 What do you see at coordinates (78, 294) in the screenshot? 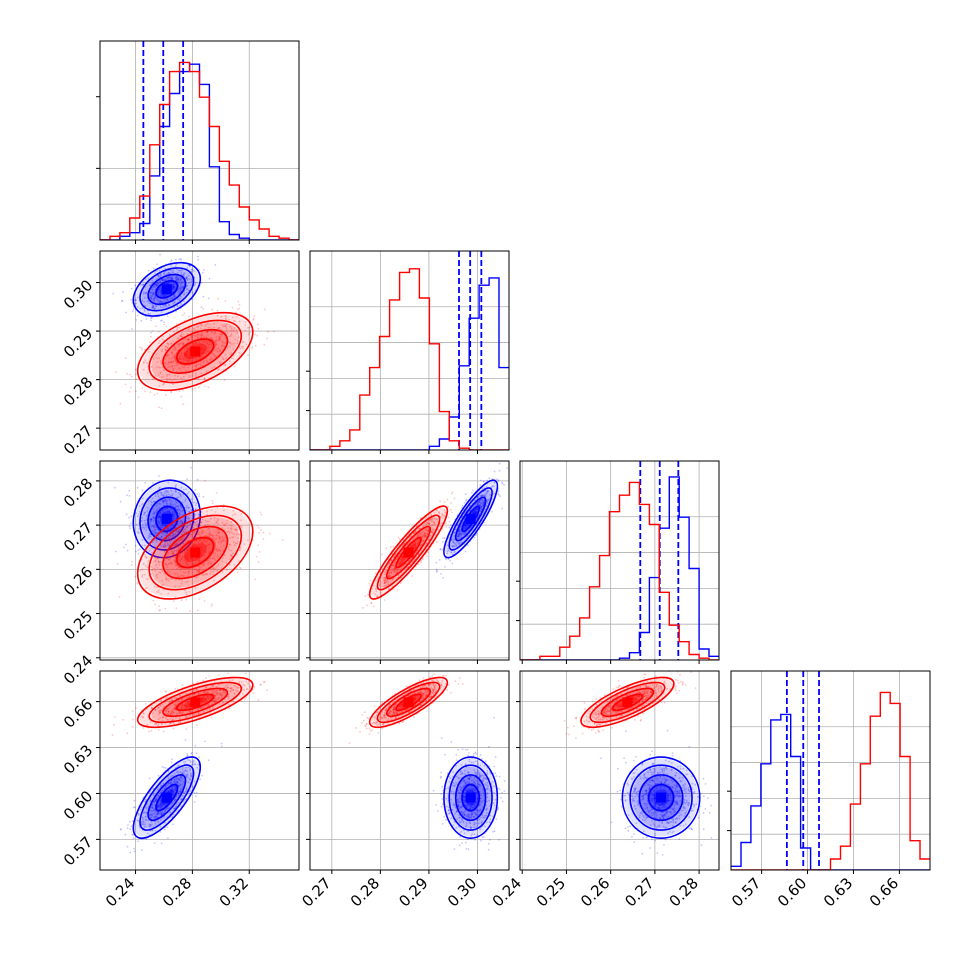
I see `y-tick-label: 0.30` at bounding box center [78, 294].